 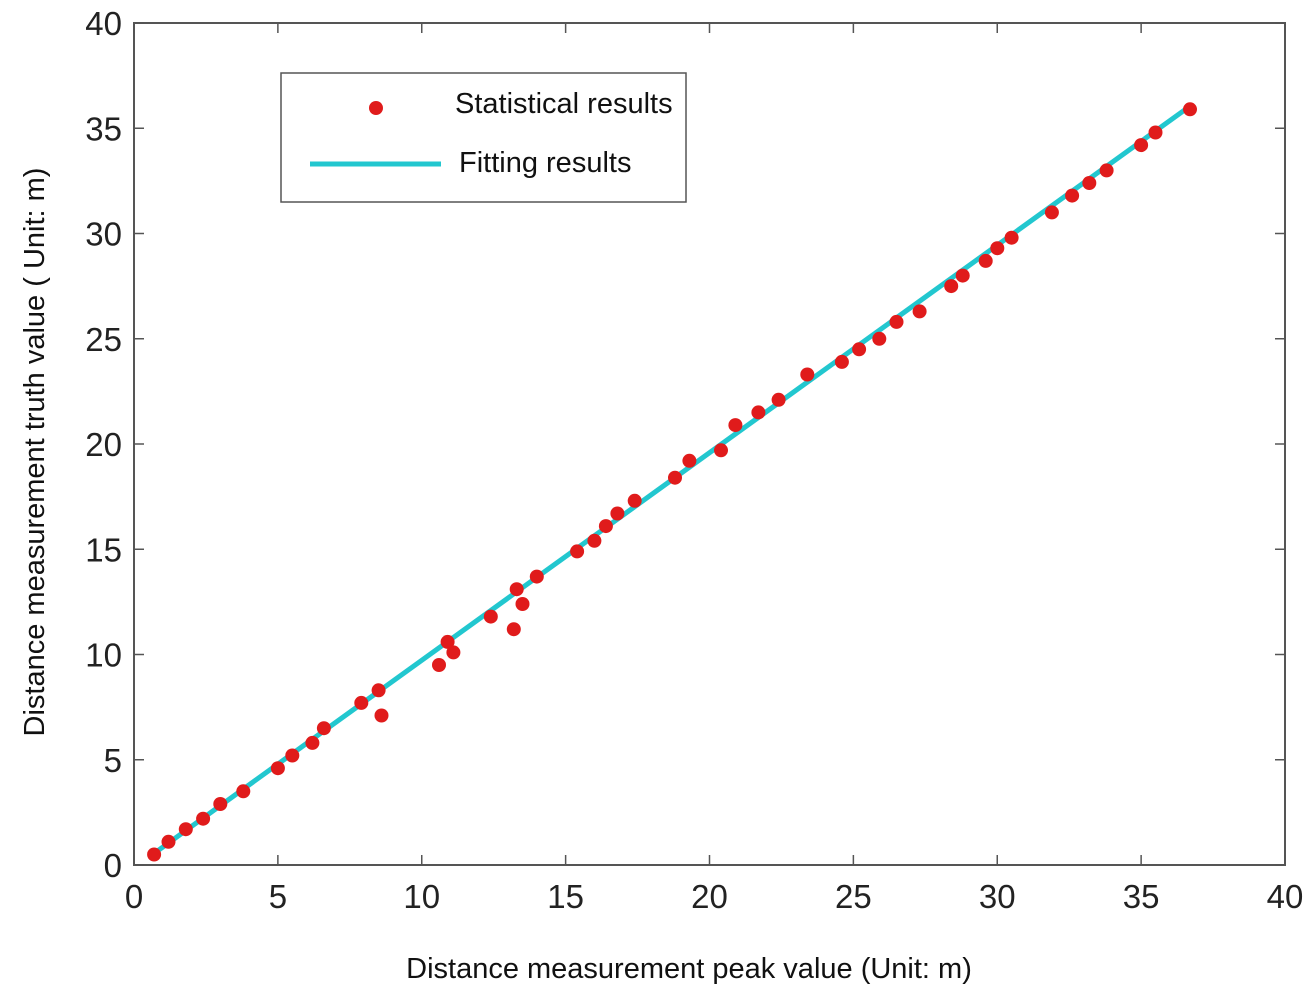 I want to click on y-tick-label: 5, so click(x=113, y=760).